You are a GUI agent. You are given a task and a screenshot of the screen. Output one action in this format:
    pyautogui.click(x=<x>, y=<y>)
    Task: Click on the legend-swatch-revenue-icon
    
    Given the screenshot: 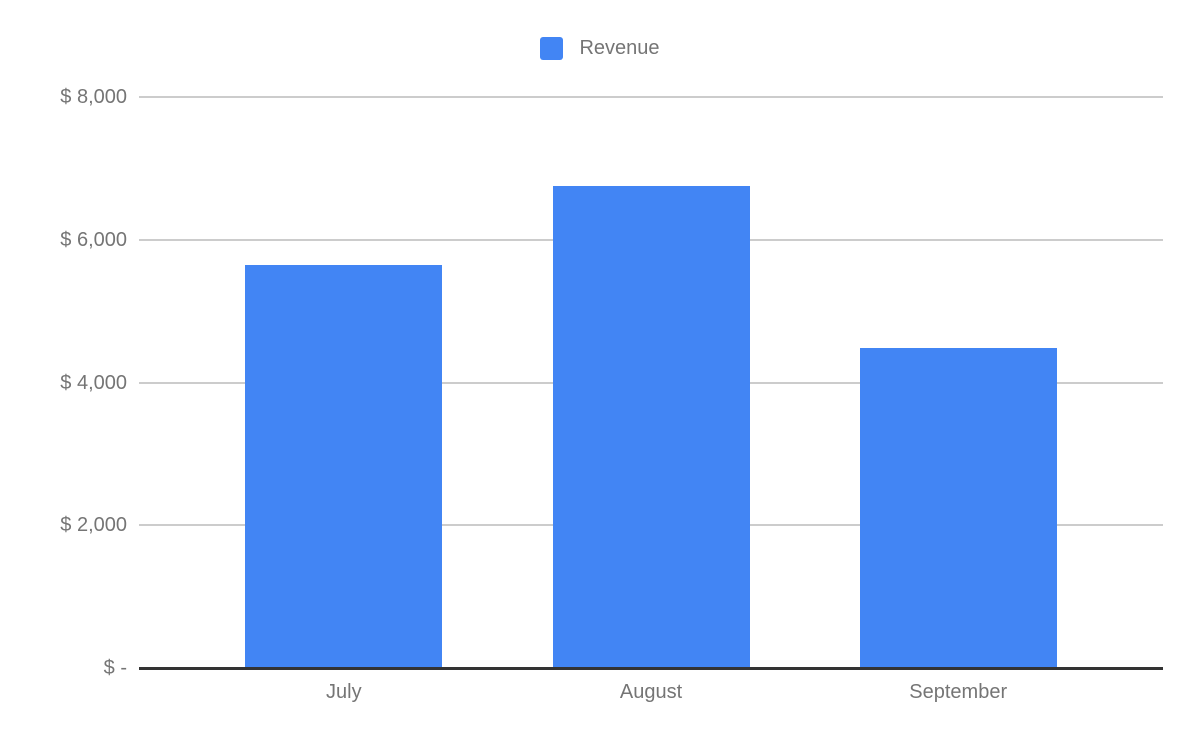 What is the action you would take?
    pyautogui.click(x=552, y=48)
    